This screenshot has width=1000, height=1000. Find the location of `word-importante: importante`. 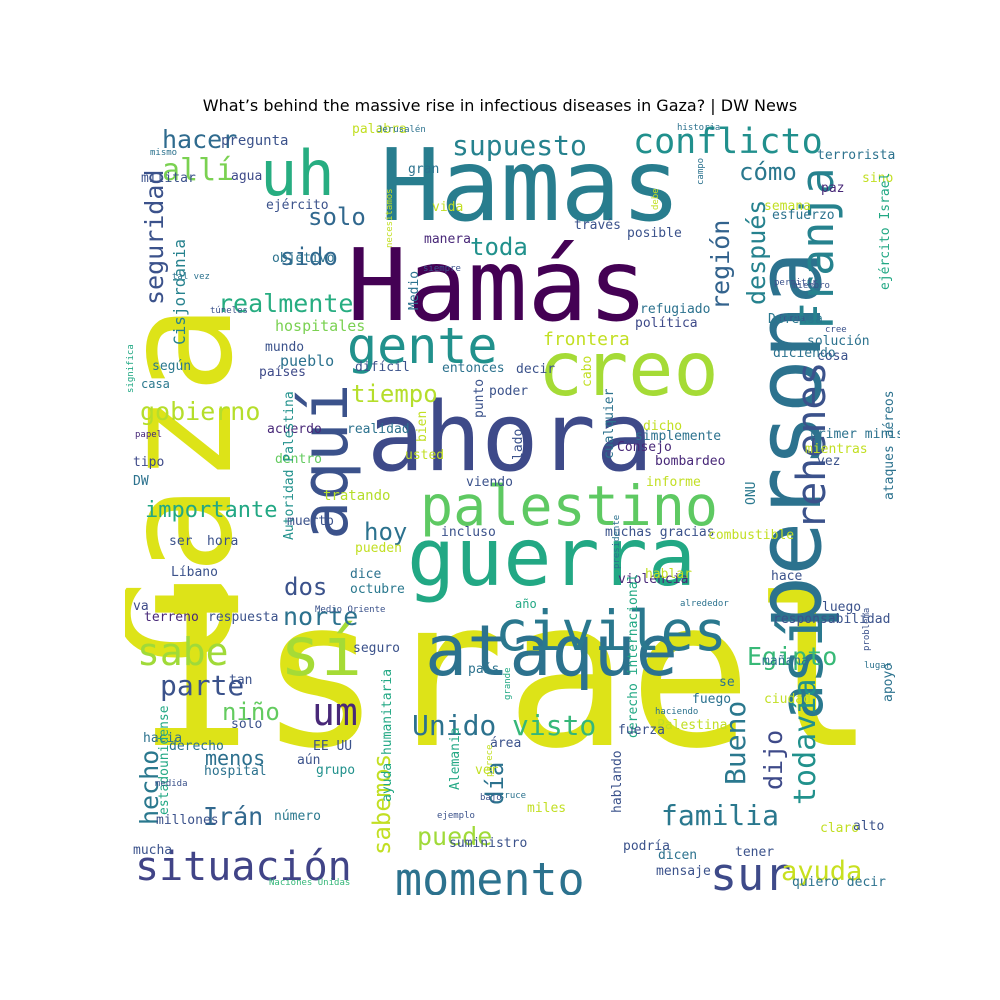

word-importante: importante is located at coordinates (211, 510).